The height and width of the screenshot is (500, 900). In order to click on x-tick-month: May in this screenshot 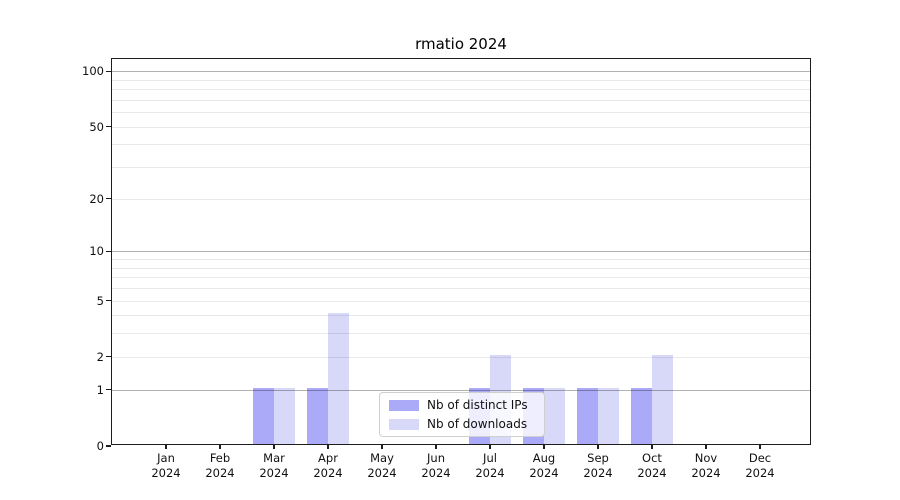, I will do `click(382, 458)`.